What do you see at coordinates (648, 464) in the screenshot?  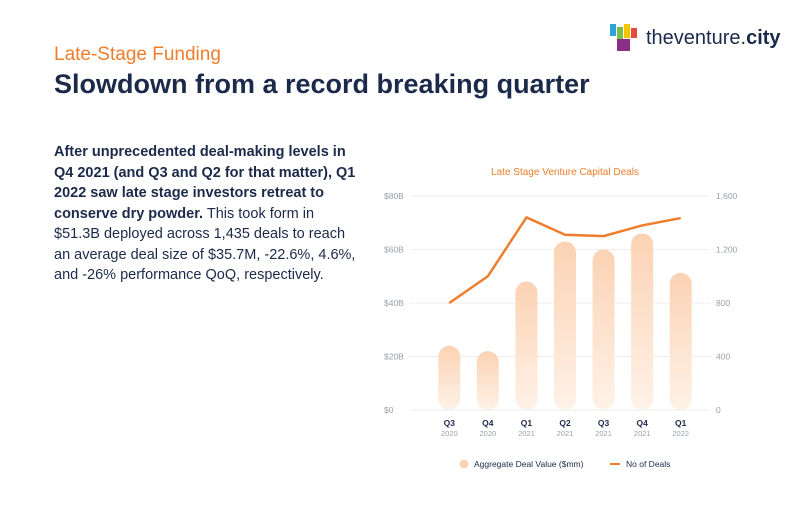 I see `legend-line-label: No of Deals` at bounding box center [648, 464].